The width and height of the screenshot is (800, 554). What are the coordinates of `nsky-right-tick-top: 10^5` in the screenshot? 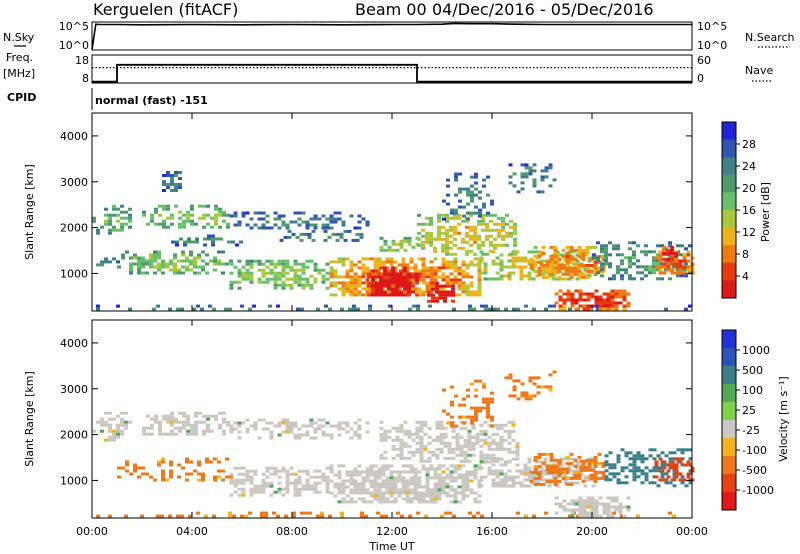 It's located at (712, 26).